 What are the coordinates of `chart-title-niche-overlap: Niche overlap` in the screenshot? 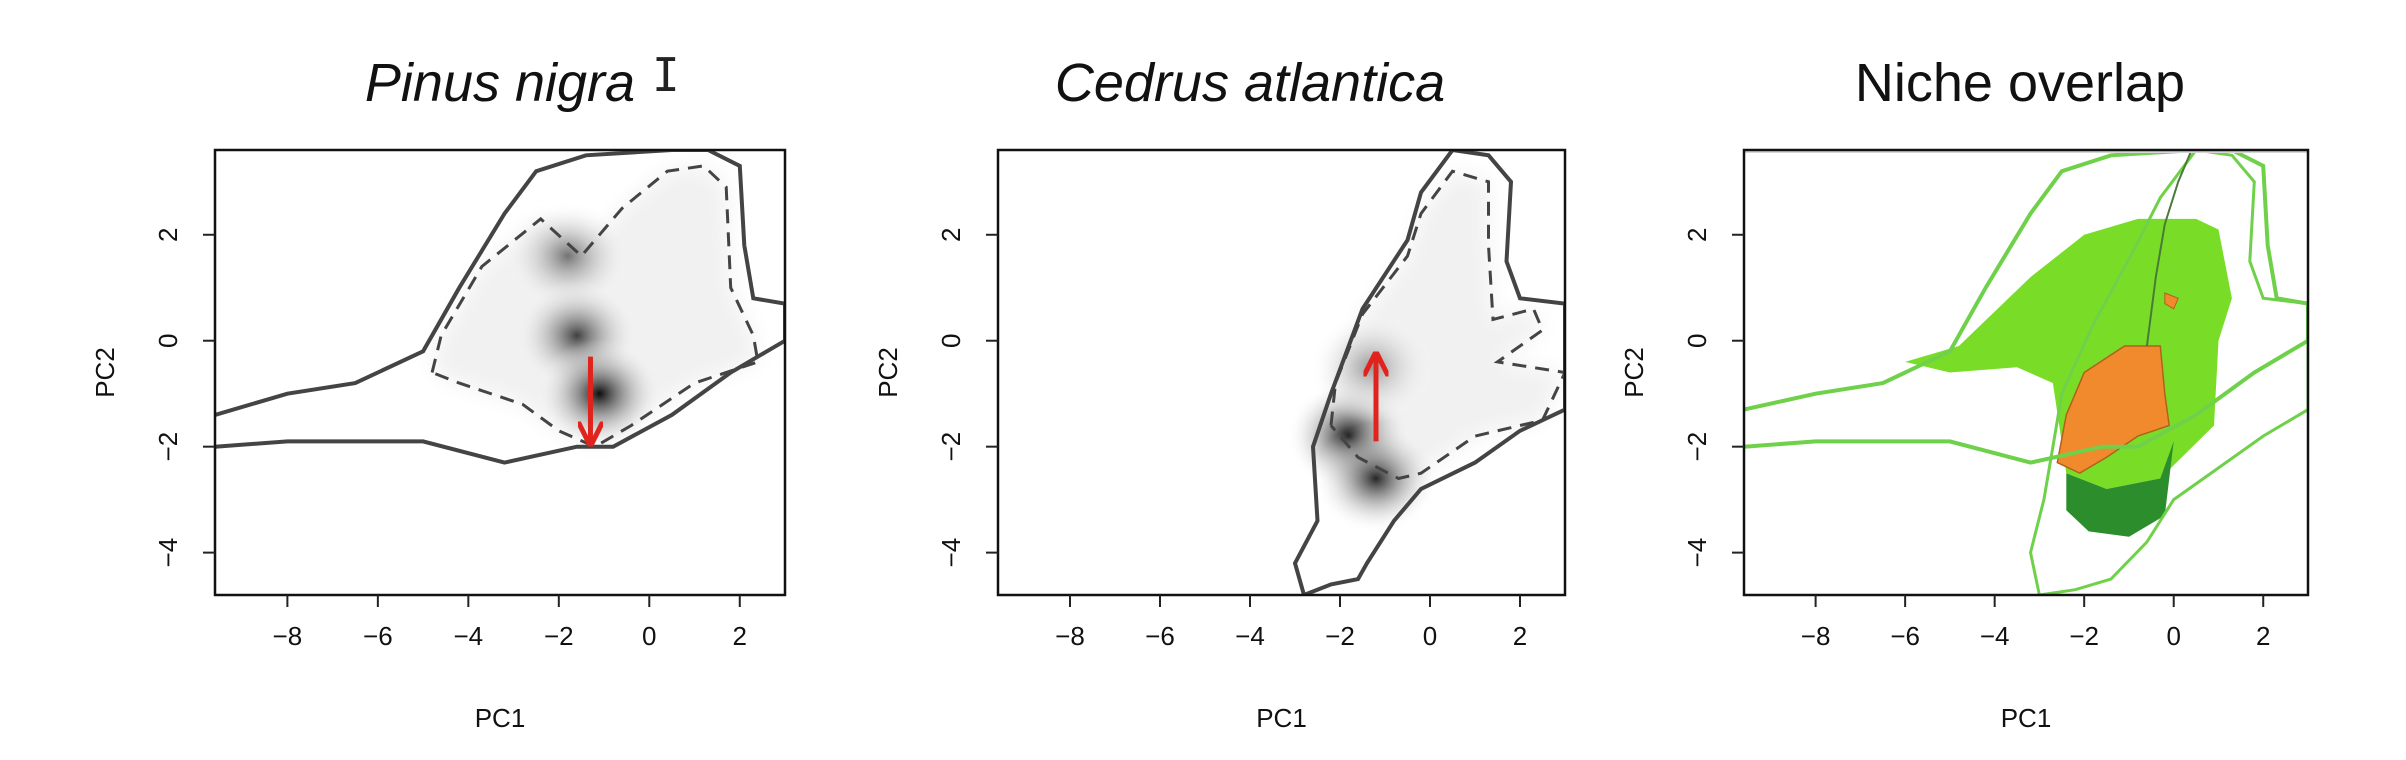 It's located at (2020, 83).